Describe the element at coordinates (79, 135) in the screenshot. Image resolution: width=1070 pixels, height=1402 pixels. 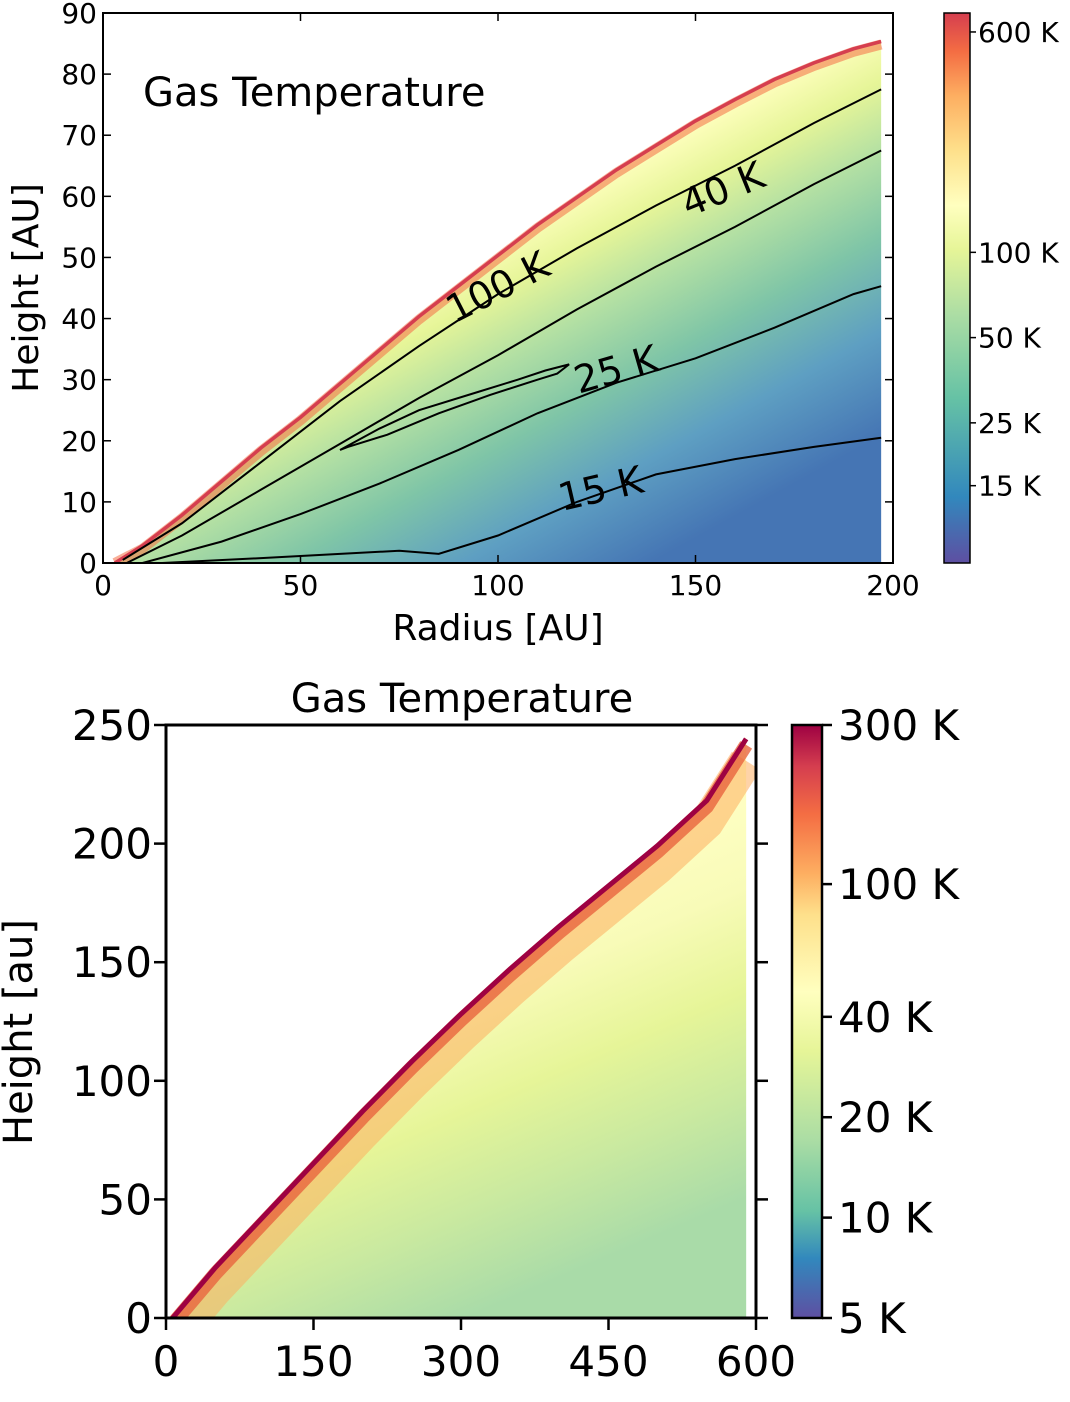
I see `y-tick-label: 70` at that location.